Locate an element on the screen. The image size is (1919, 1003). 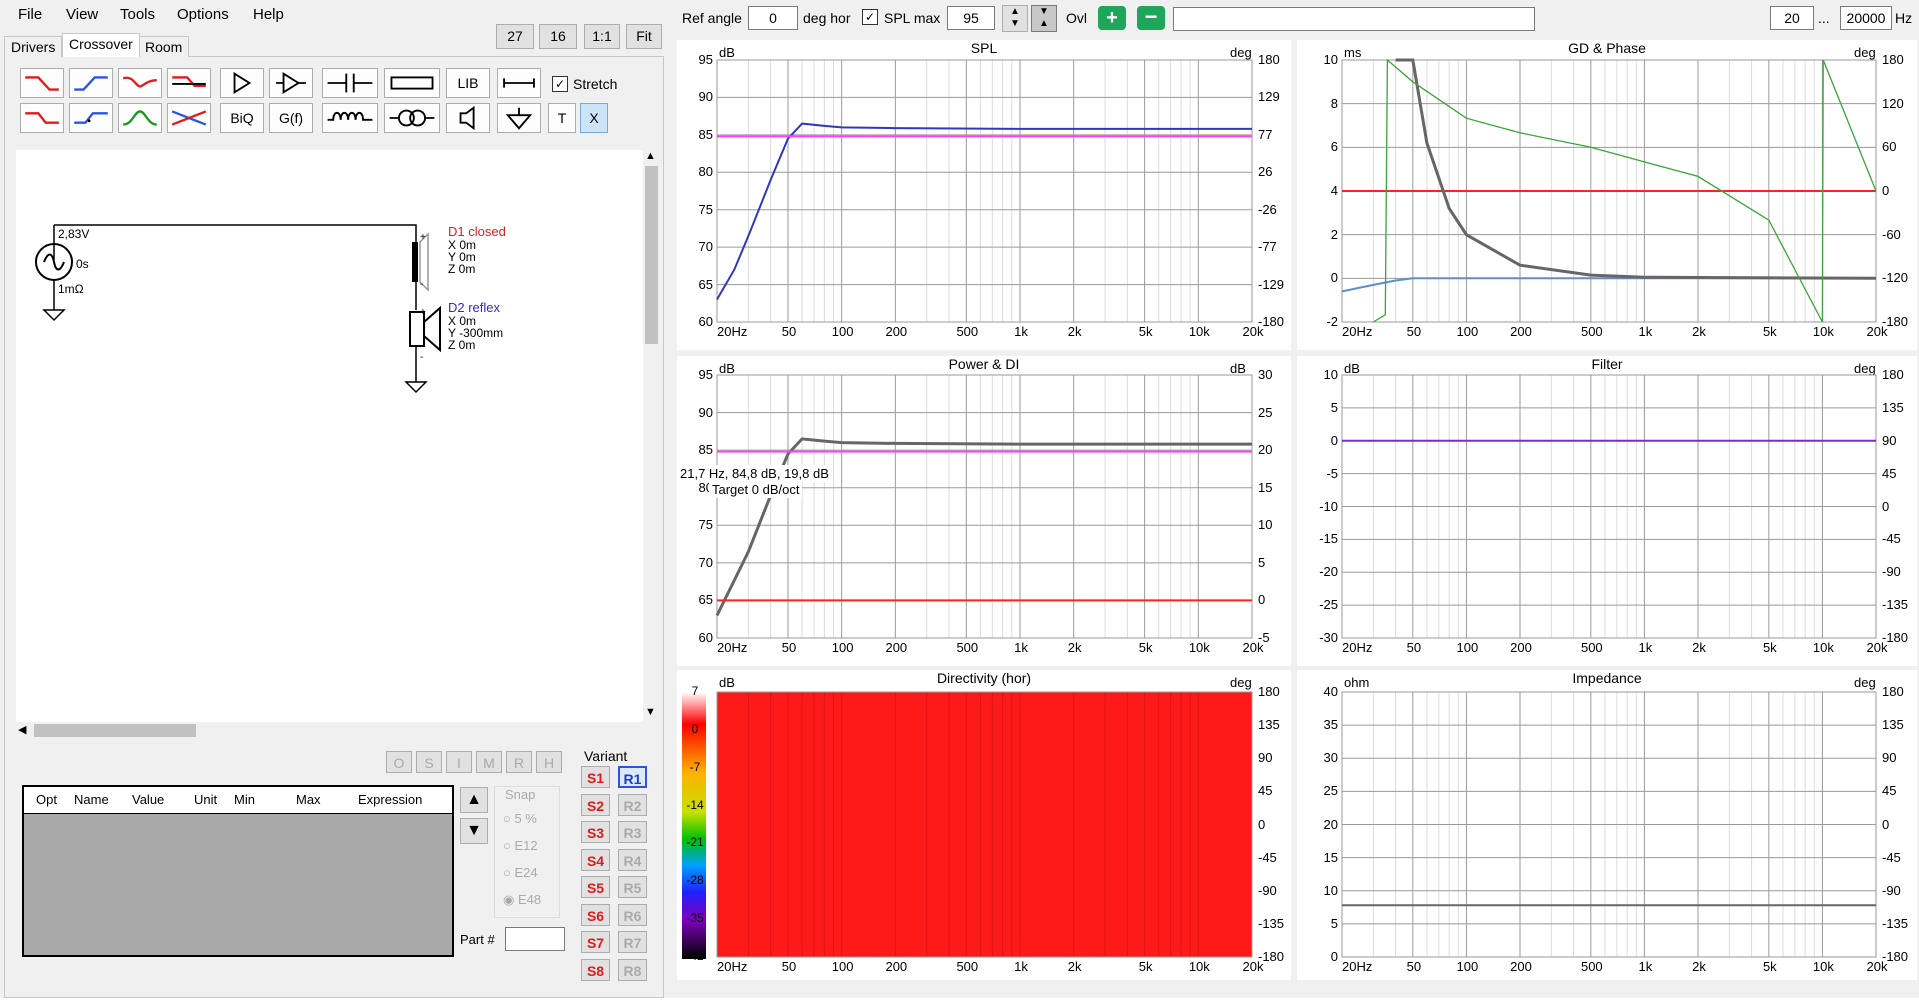
overlay-add-icon: + is located at coordinates (1112, 18).